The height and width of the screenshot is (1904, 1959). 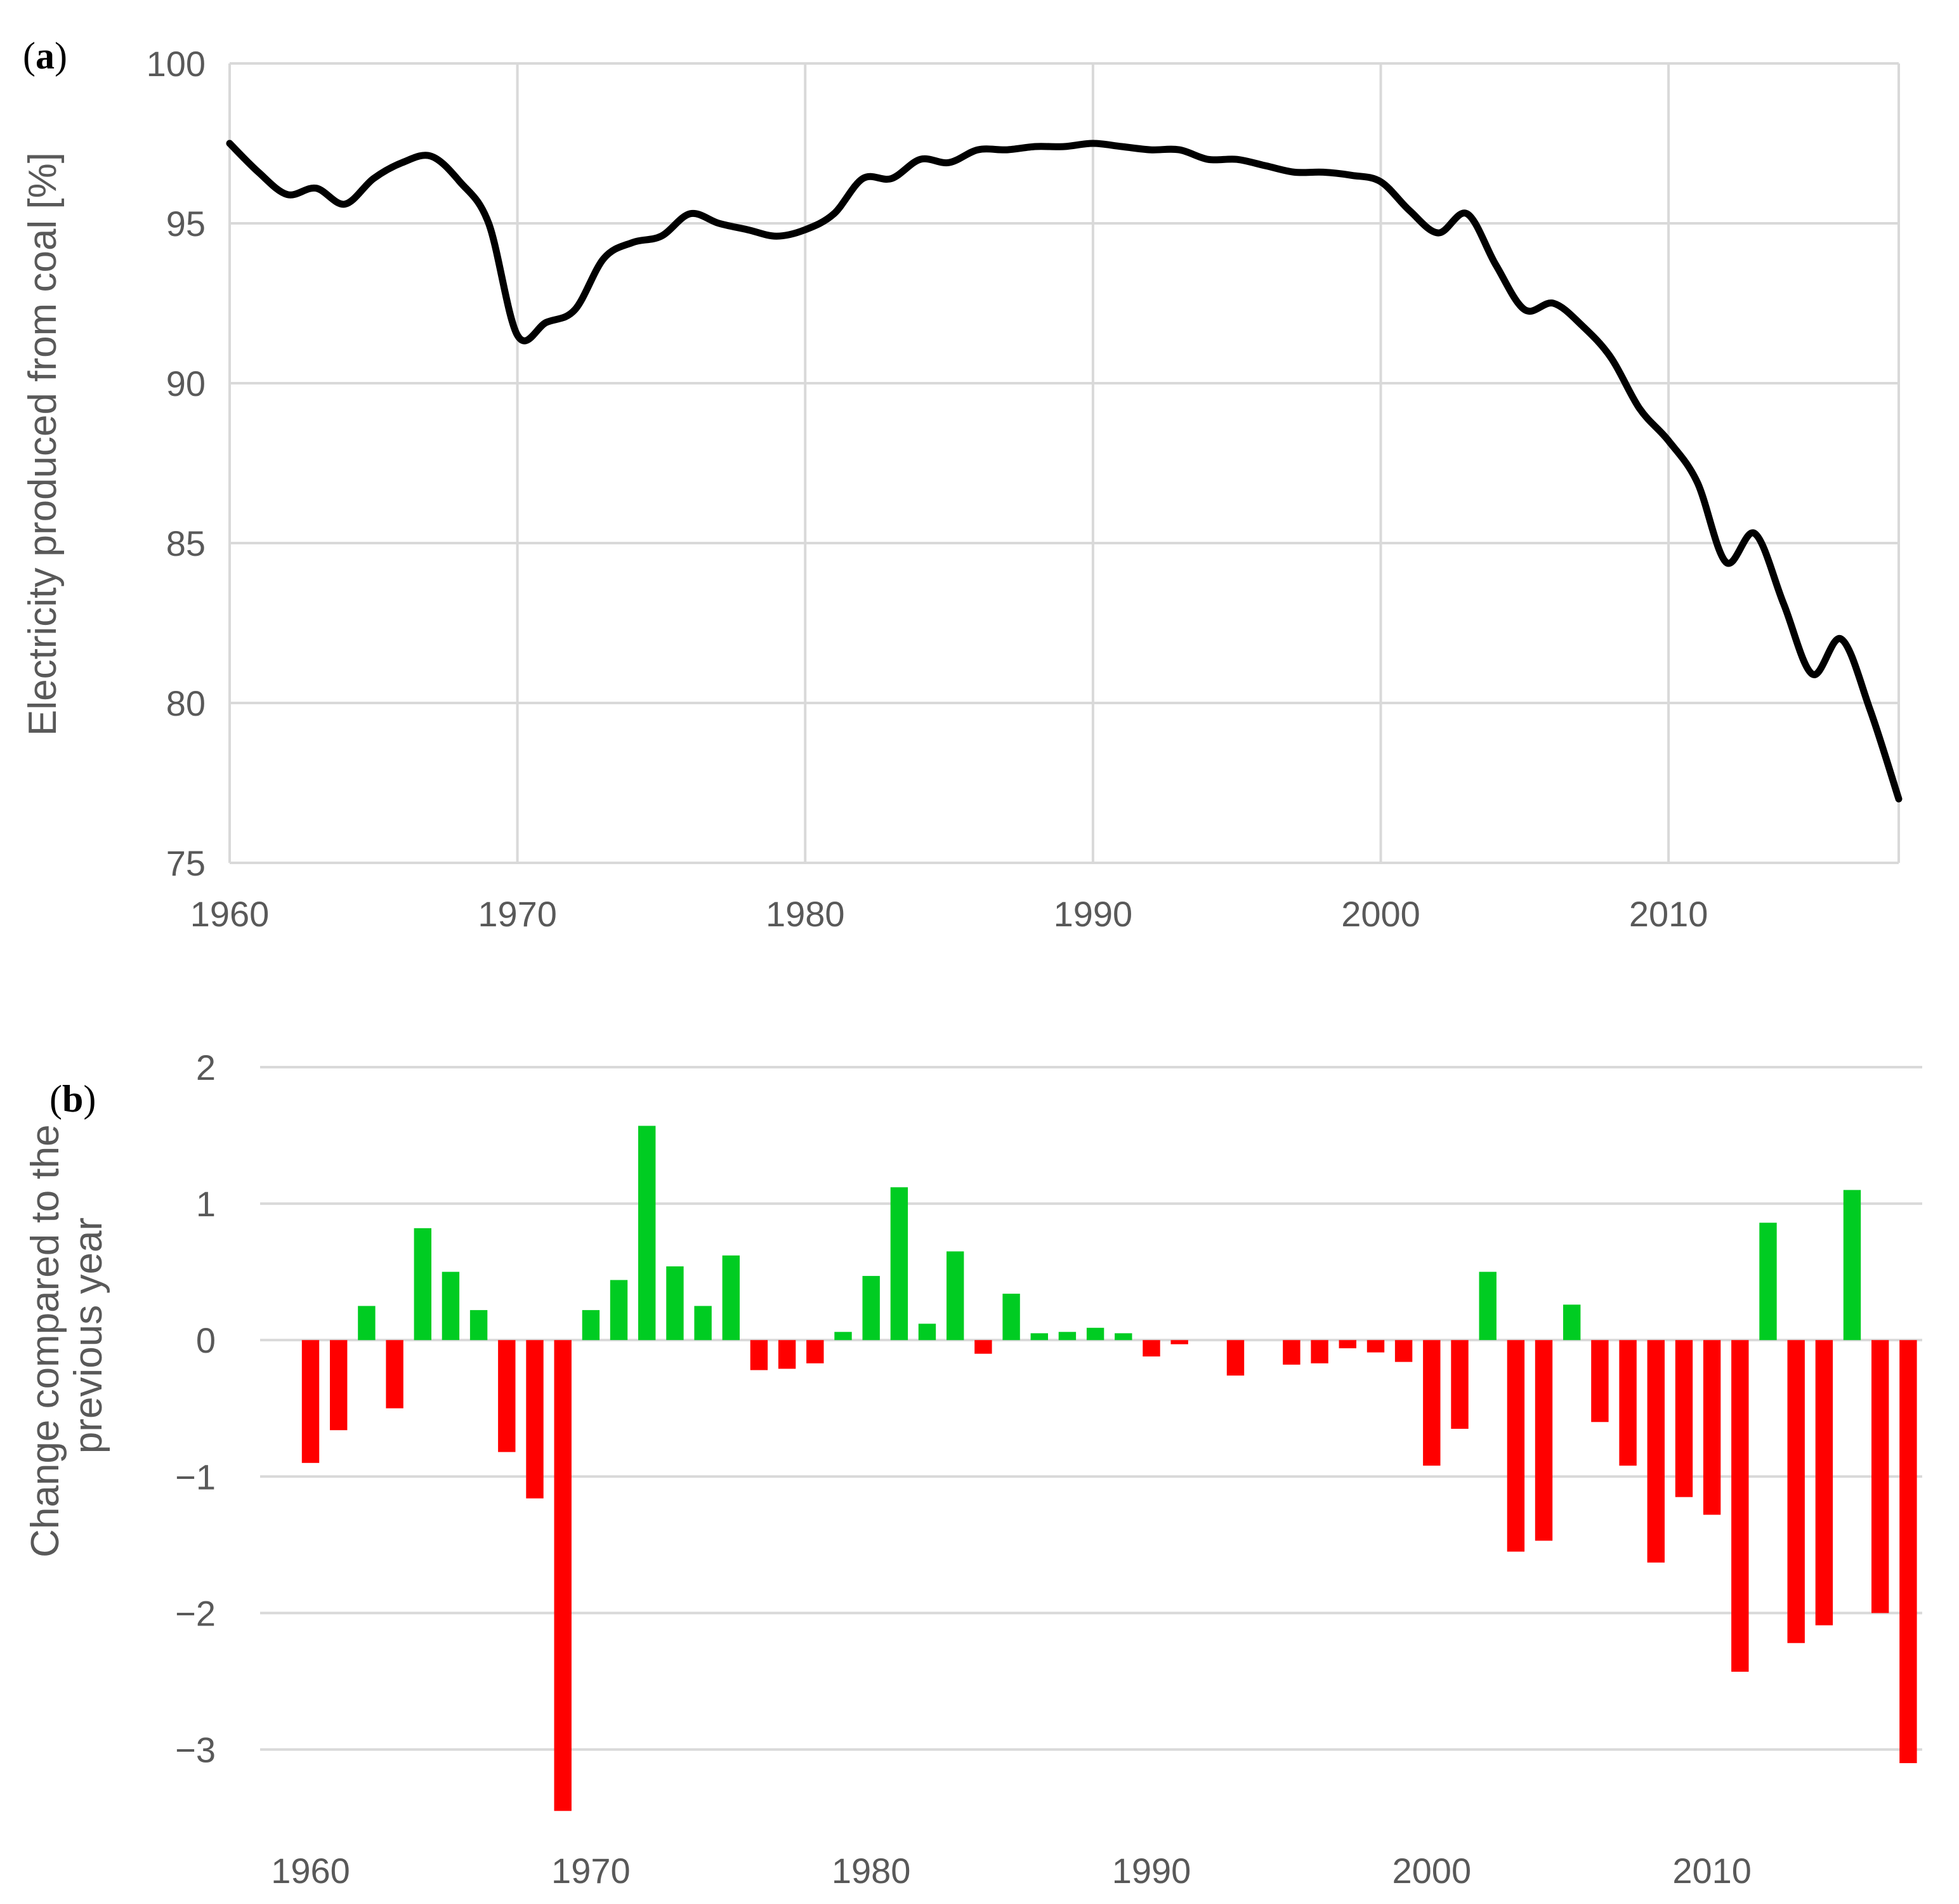 What do you see at coordinates (1908, 1551) in the screenshot?
I see `panel-b-bar-2017` at bounding box center [1908, 1551].